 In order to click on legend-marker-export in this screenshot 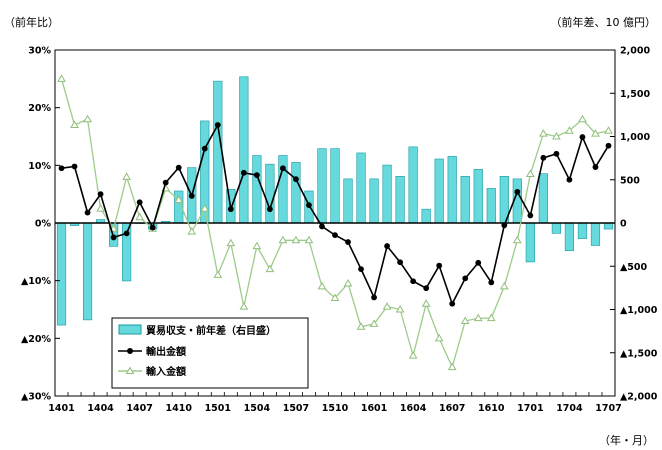, I will do `click(130, 351)`.